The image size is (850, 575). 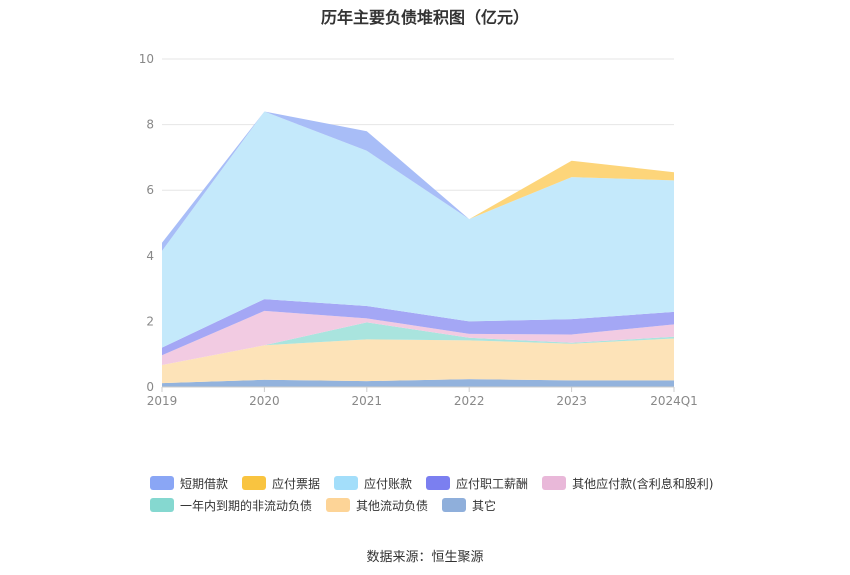 I want to click on legend-item: 应付职工薪酬, so click(x=477, y=483).